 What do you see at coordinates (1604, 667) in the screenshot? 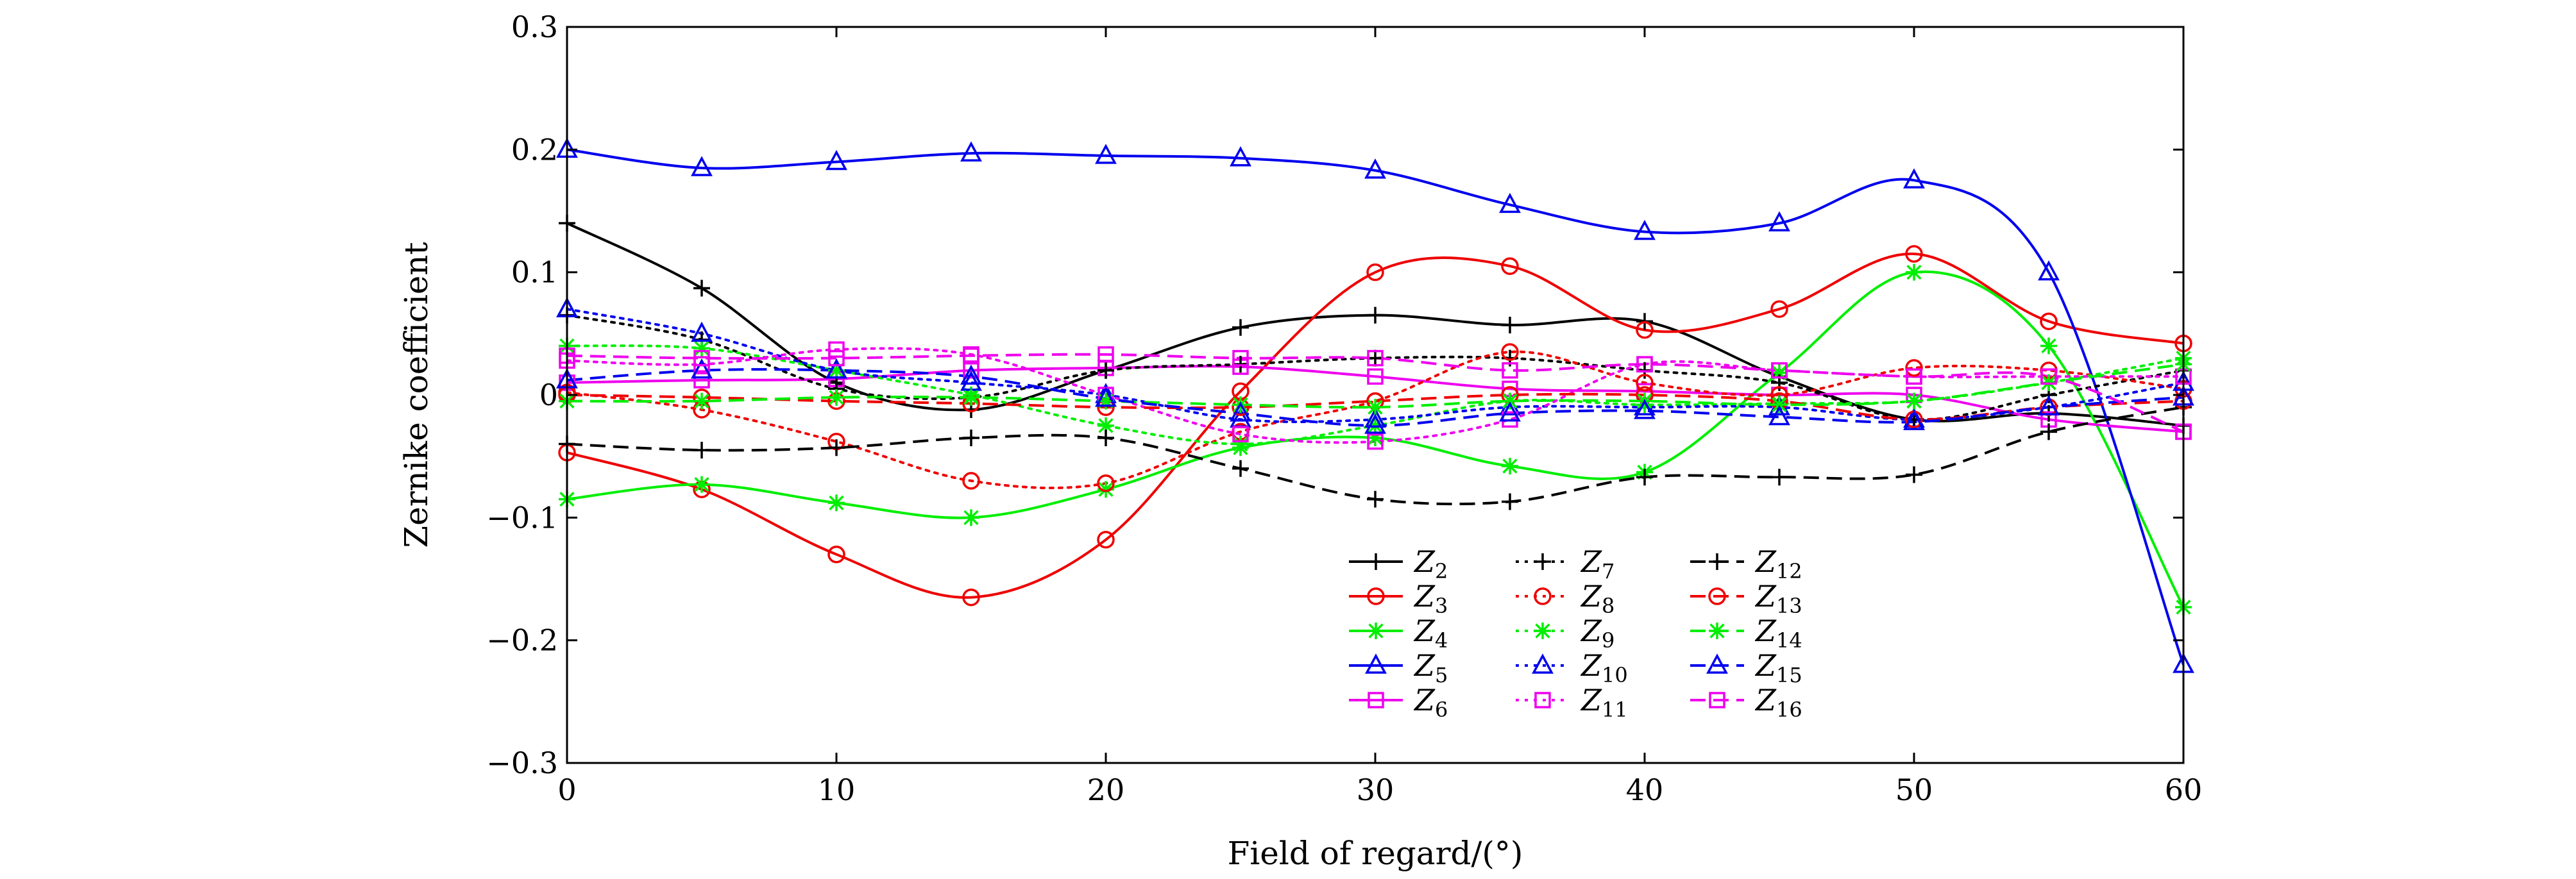
I see `legend-label: Z10` at bounding box center [1604, 667].